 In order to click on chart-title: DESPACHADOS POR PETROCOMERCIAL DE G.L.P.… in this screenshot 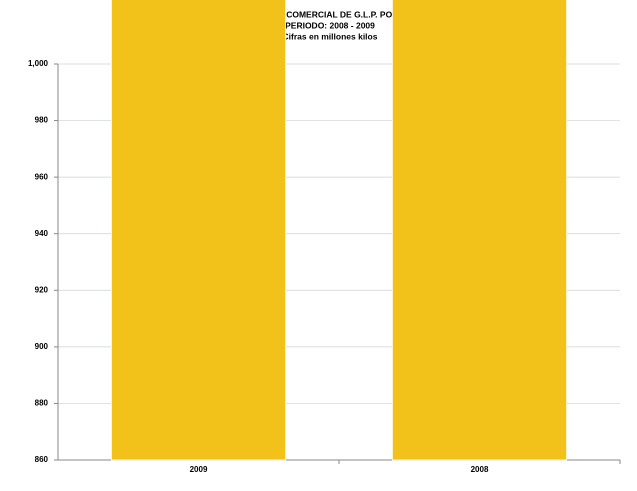, I will do `click(330, 14)`.